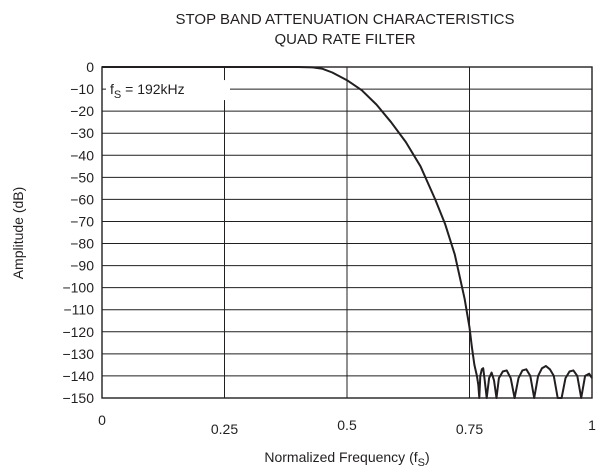 The image size is (599, 470). Describe the element at coordinates (18, 233) in the screenshot. I see `y-axis-label: Amplitude (dB)` at that location.